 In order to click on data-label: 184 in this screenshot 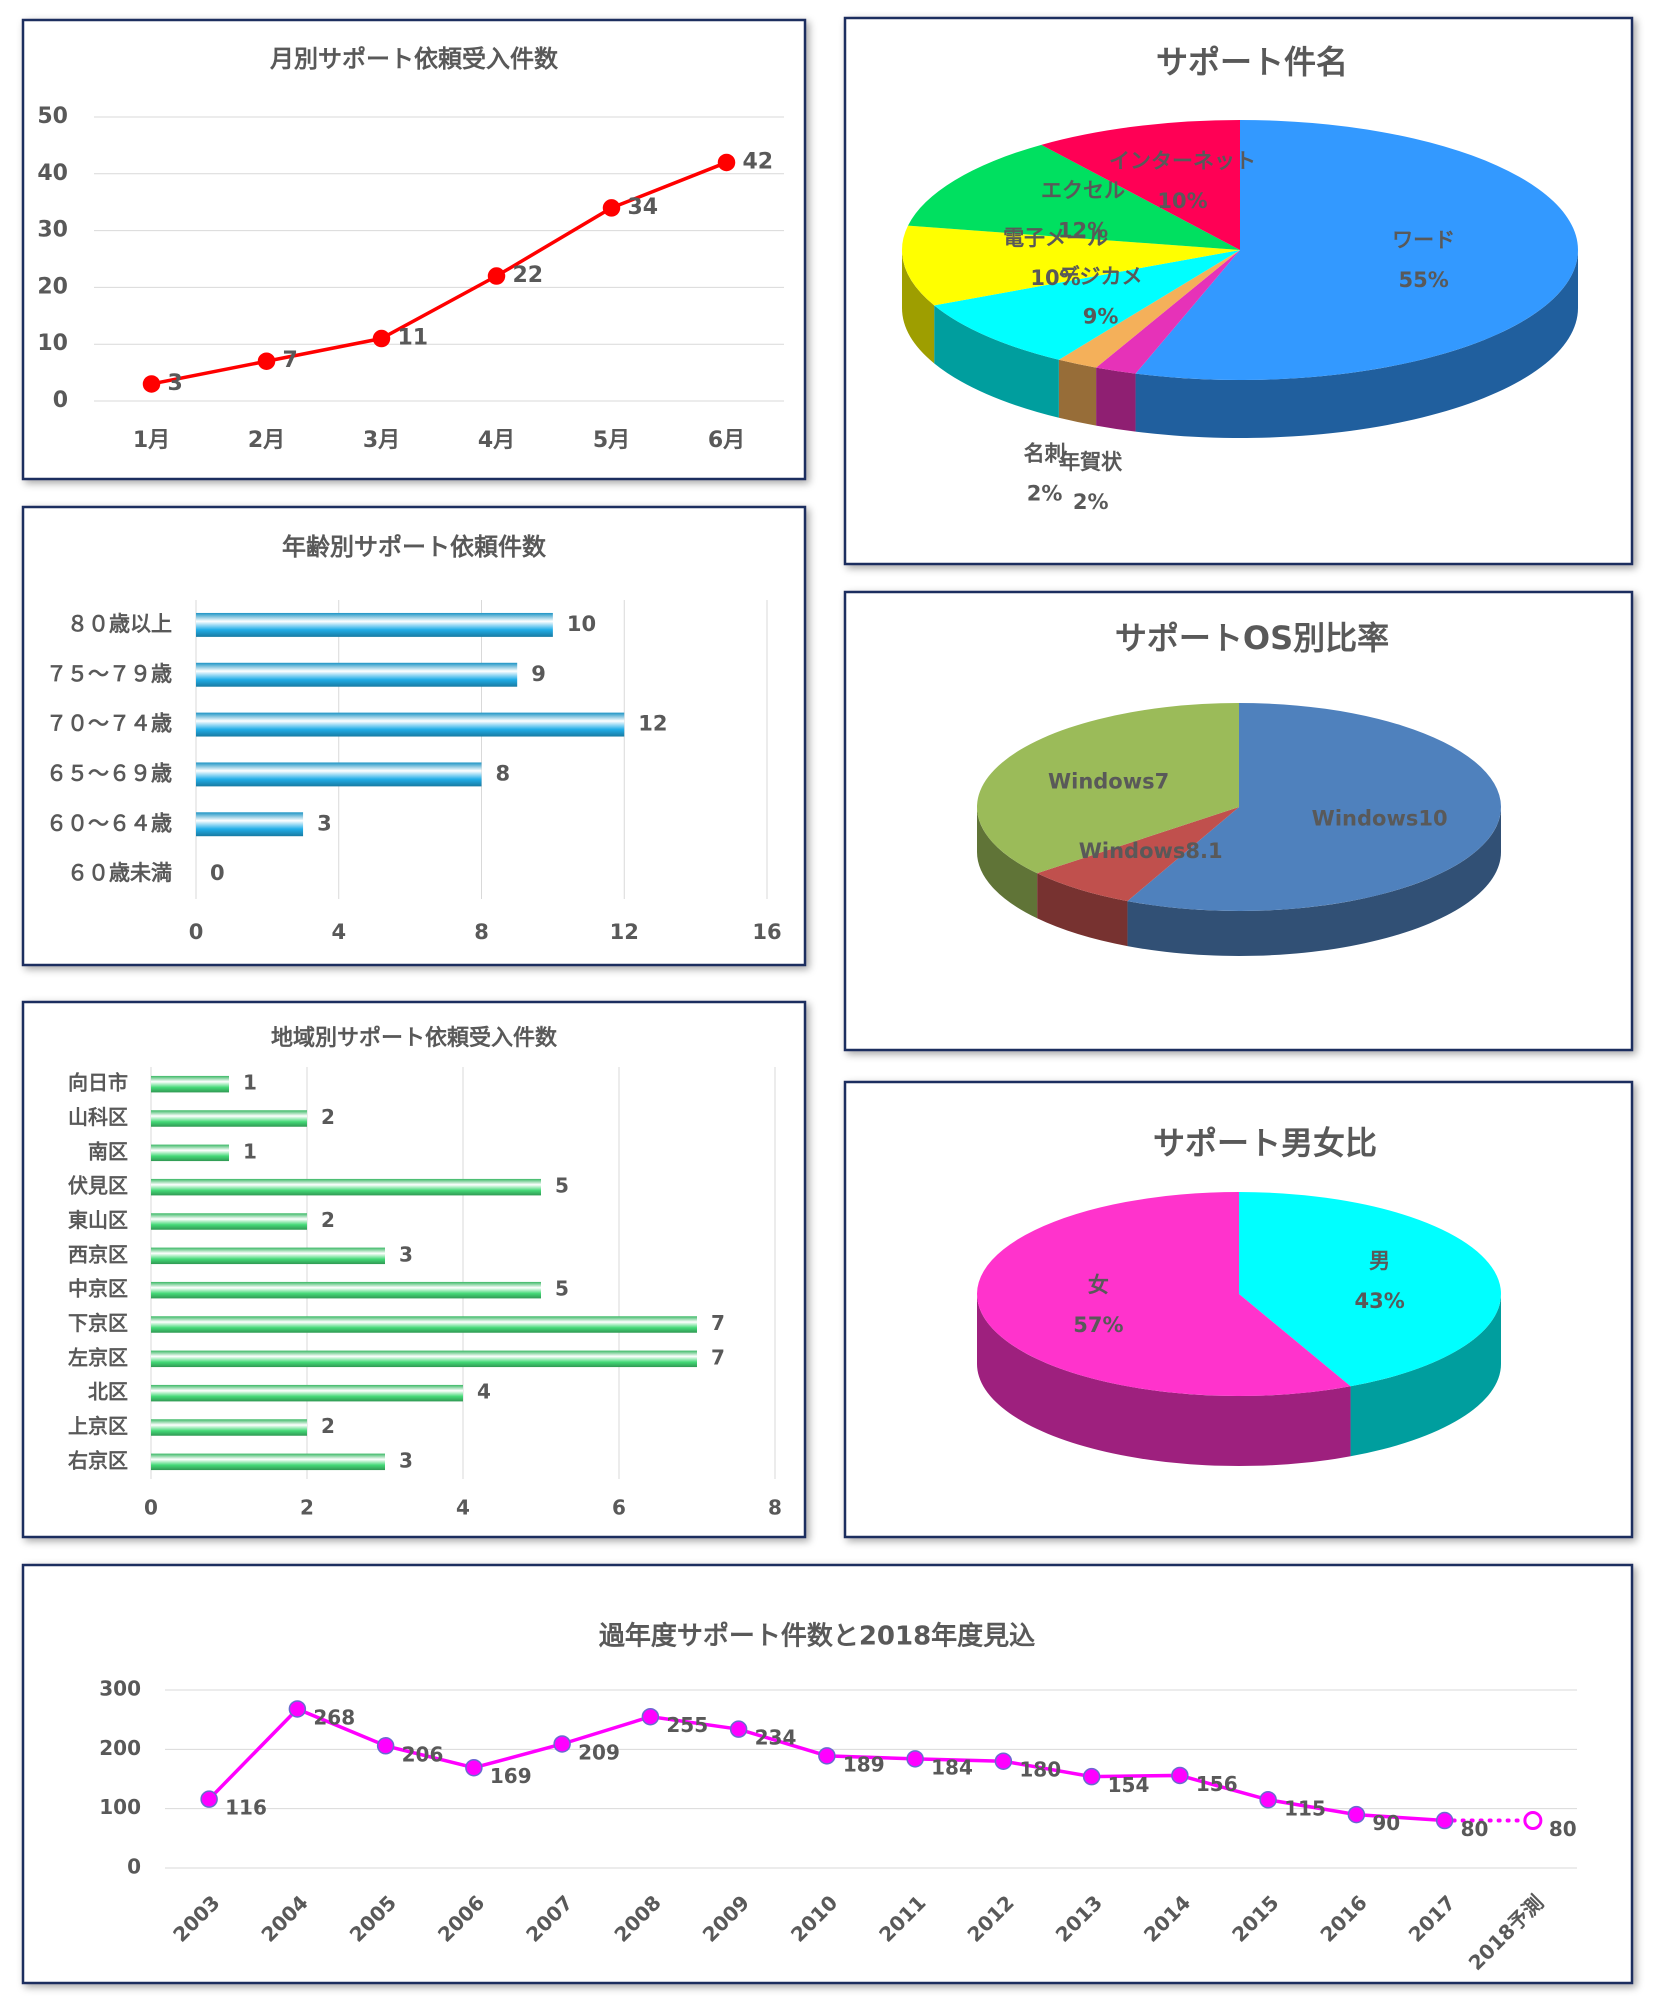, I will do `click(952, 1767)`.